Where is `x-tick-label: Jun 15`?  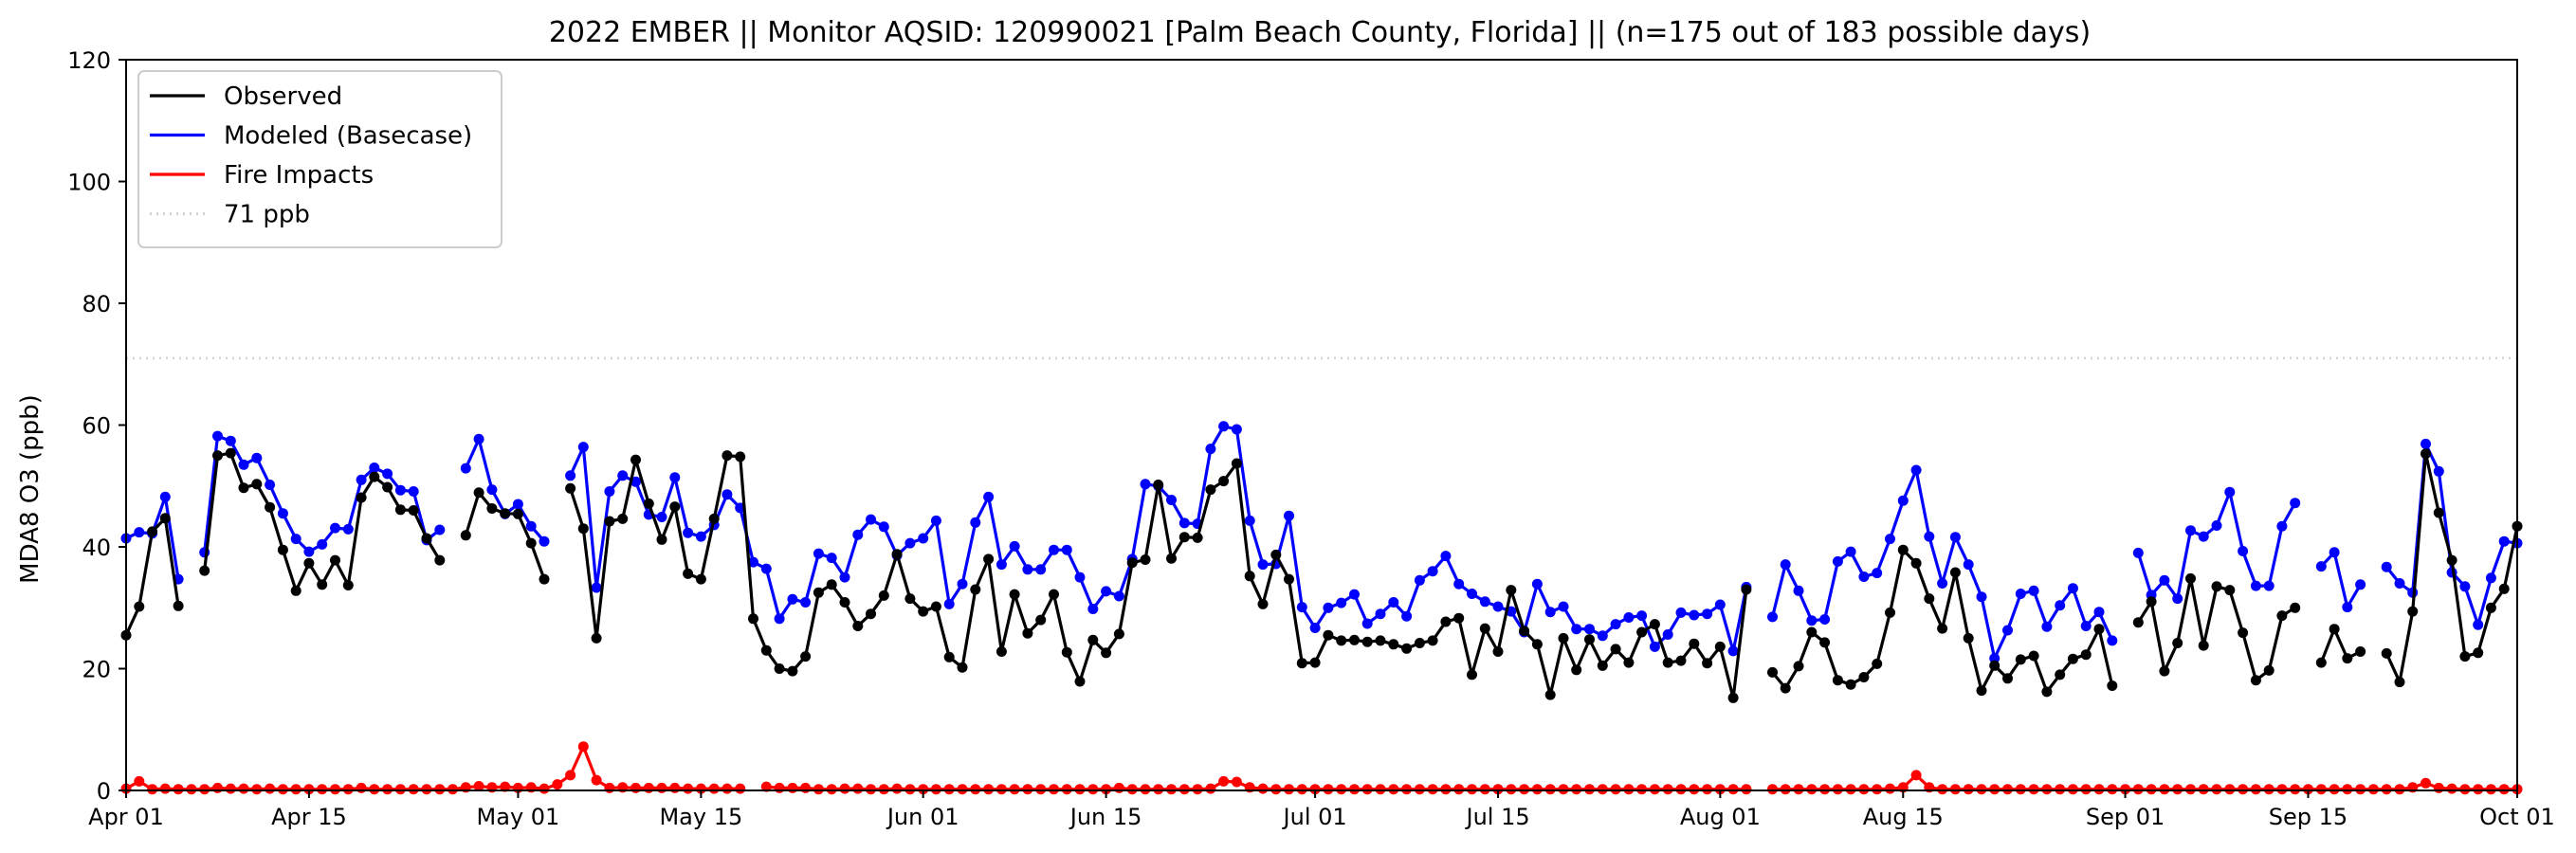
x-tick-label: Jun 15 is located at coordinates (1105, 817).